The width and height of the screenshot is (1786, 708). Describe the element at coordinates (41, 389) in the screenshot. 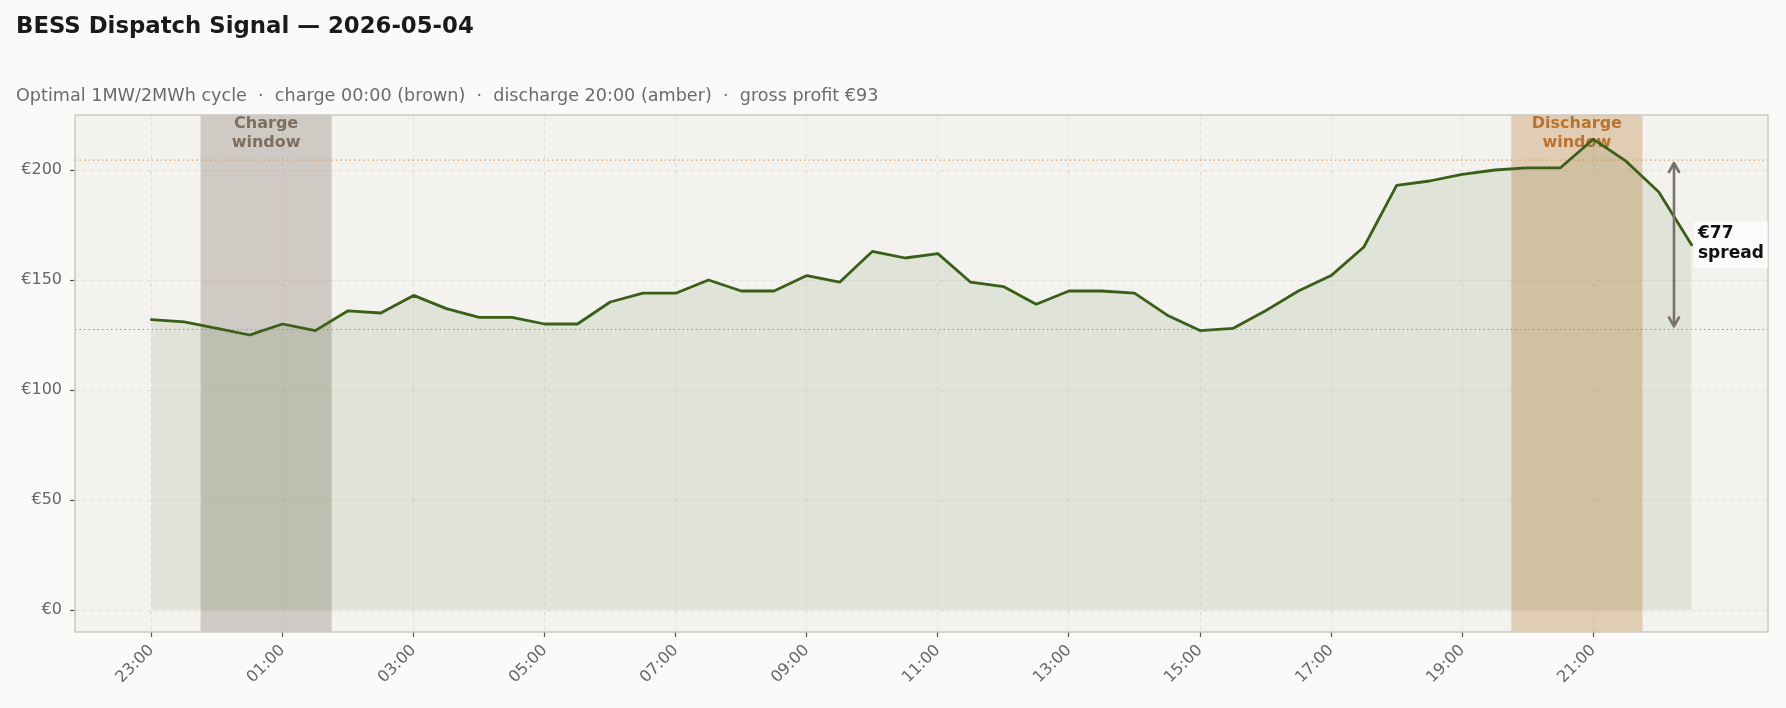

I see `y-tick-label: €100` at that location.